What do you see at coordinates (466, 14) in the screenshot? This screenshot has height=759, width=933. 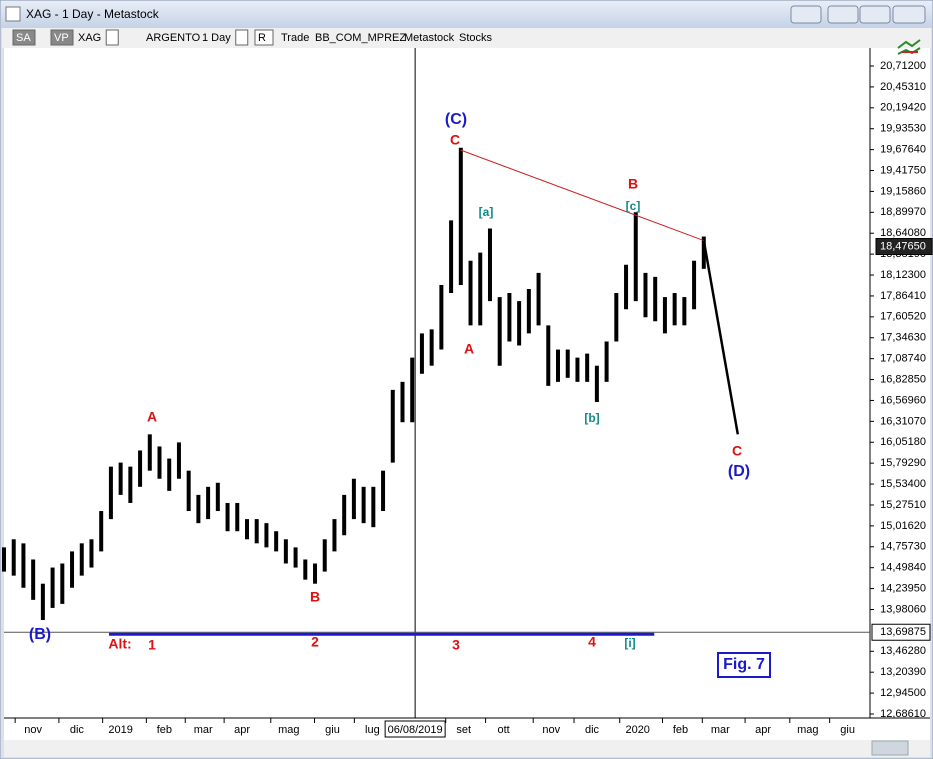 I see `title-bar` at bounding box center [466, 14].